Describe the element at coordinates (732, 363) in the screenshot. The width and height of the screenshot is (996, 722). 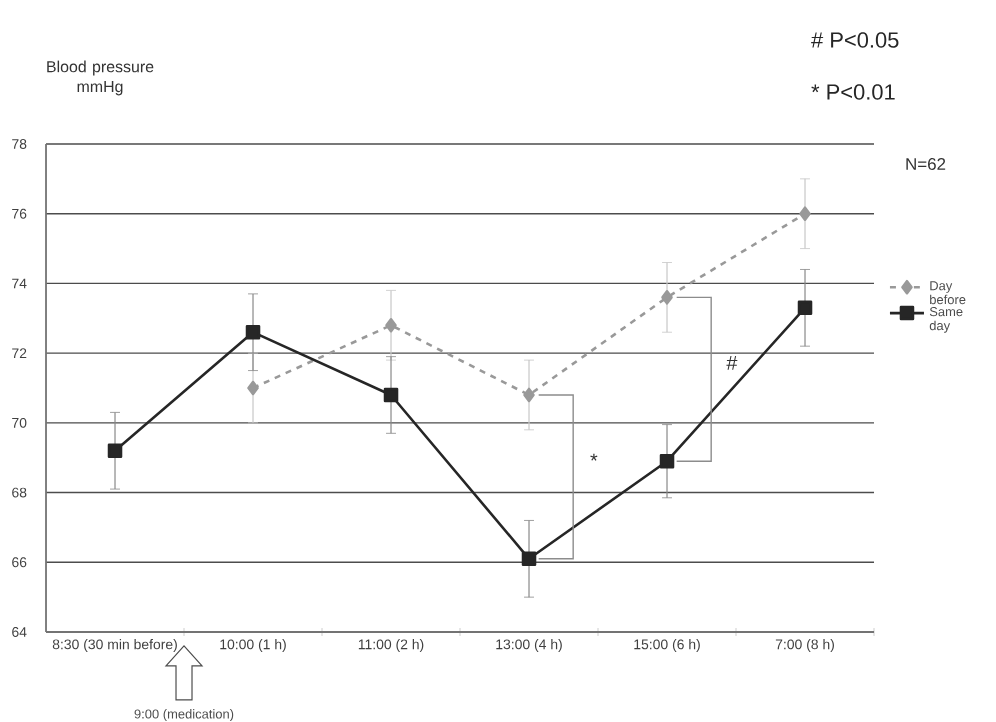
I see `annotation: #` at that location.